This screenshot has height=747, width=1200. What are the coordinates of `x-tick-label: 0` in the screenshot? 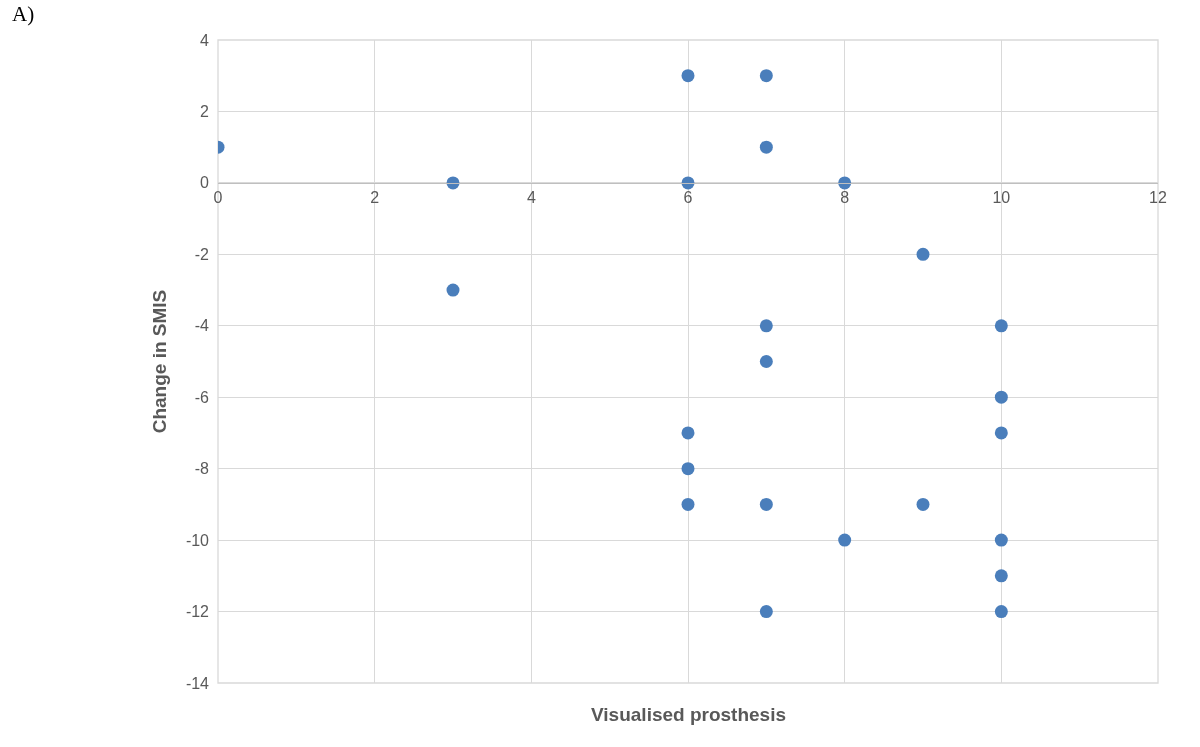 It's located at (218, 198).